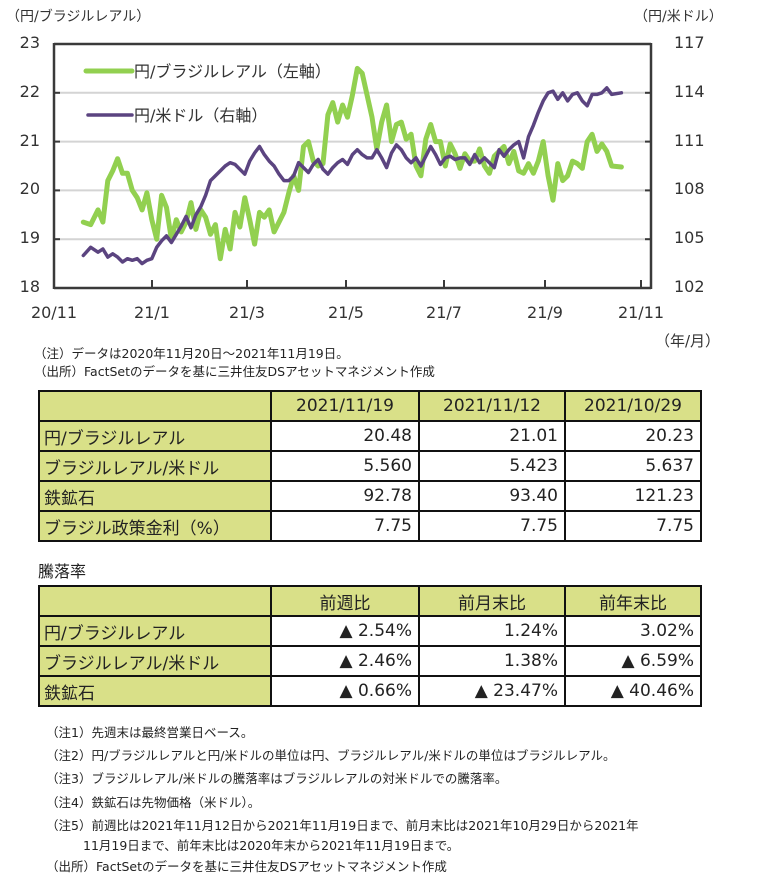 Image resolution: width=763 pixels, height=875 pixels. Describe the element at coordinates (633, 466) in the screenshot. I see `cell-value: 5.637` at that location.